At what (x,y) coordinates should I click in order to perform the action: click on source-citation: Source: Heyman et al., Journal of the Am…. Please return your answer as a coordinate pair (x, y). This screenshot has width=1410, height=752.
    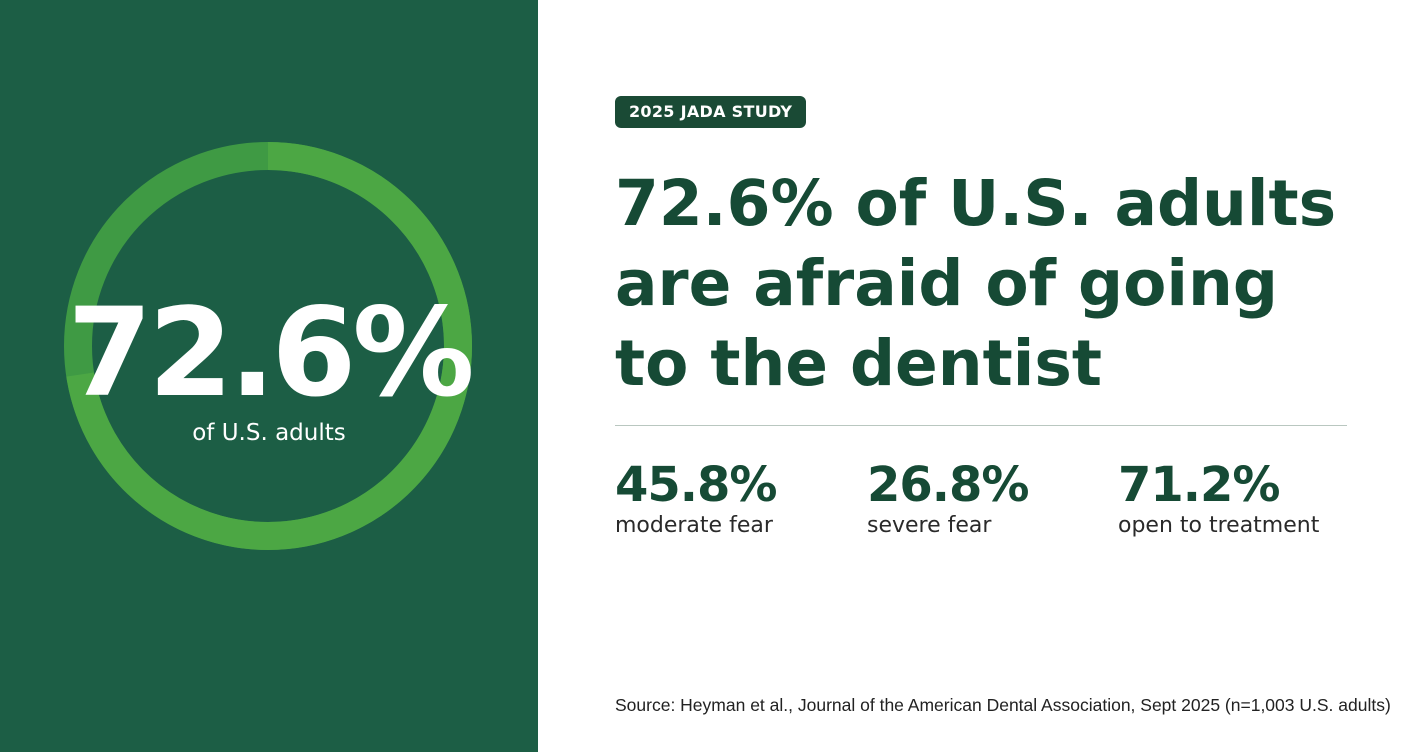
    Looking at the image, I should click on (1003, 705).